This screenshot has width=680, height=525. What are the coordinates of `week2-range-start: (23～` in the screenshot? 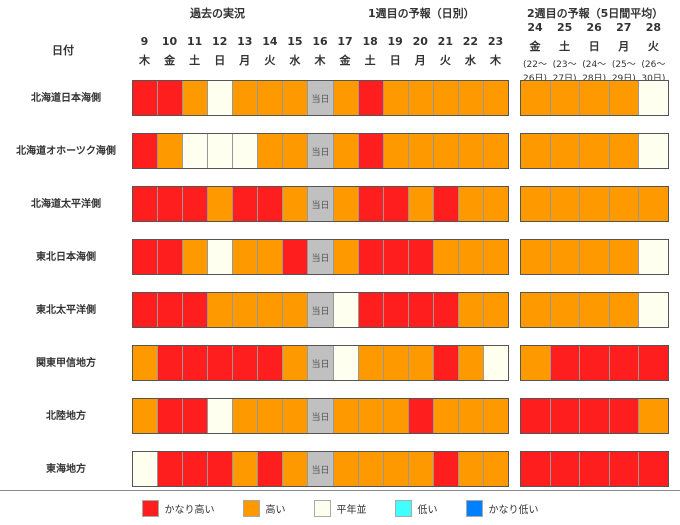 It's located at (564, 65).